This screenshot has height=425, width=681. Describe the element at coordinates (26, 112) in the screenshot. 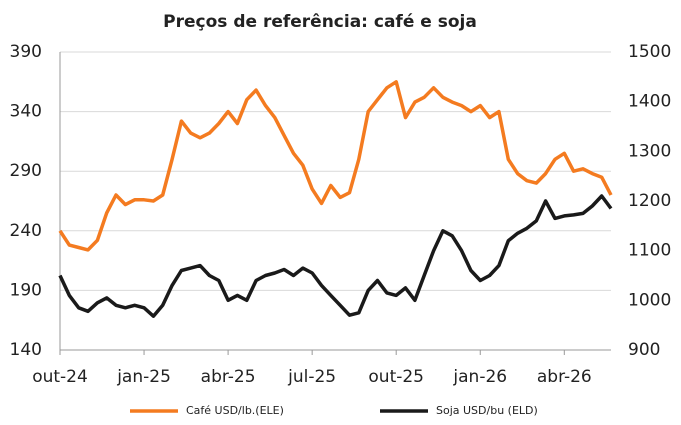

I see `y-tick-label: 340` at that location.